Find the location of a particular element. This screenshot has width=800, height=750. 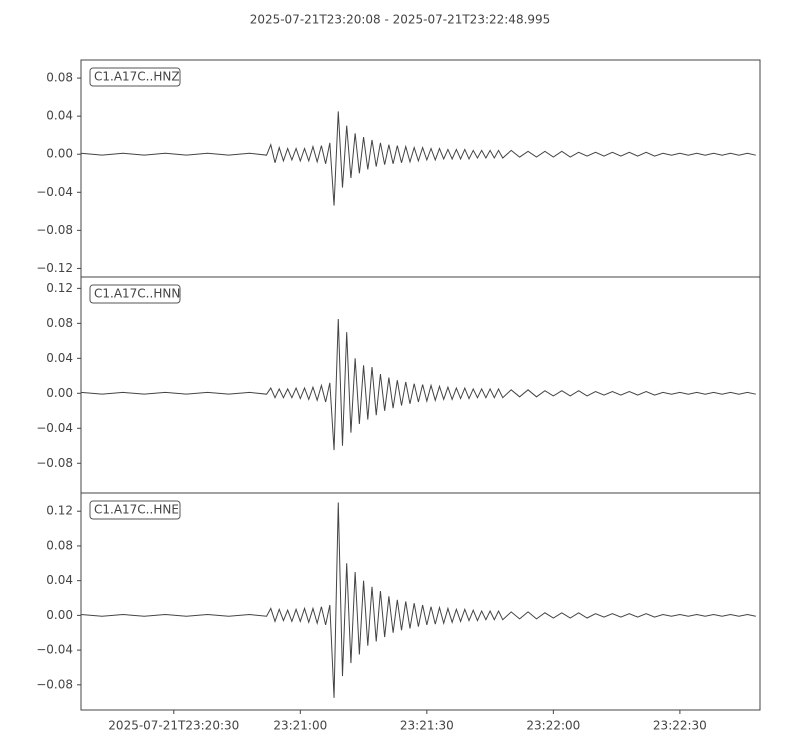

channel-label: C1.A17C..HNE is located at coordinates (136, 510).